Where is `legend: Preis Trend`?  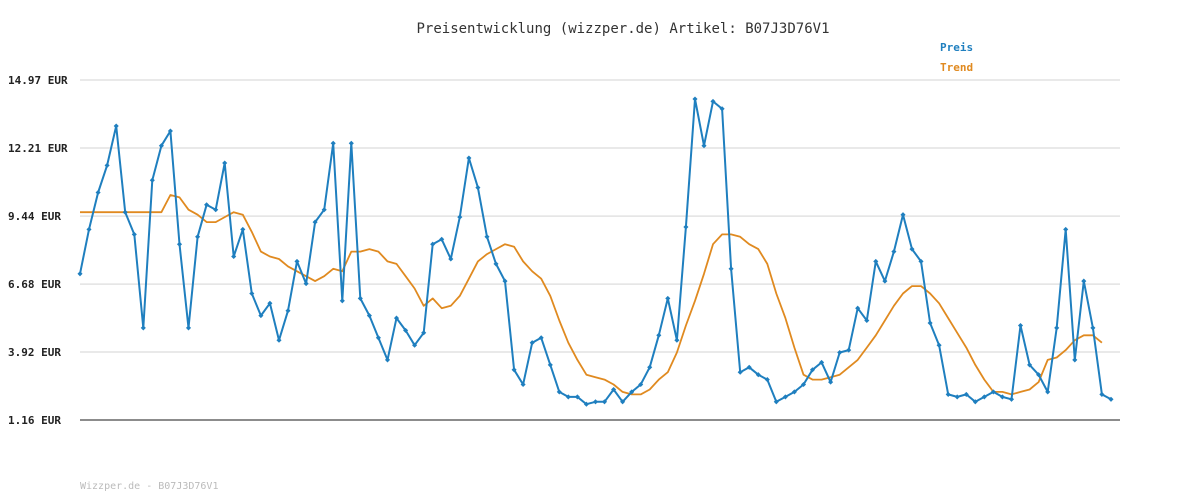 legend: Preis Trend is located at coordinates (956, 57).